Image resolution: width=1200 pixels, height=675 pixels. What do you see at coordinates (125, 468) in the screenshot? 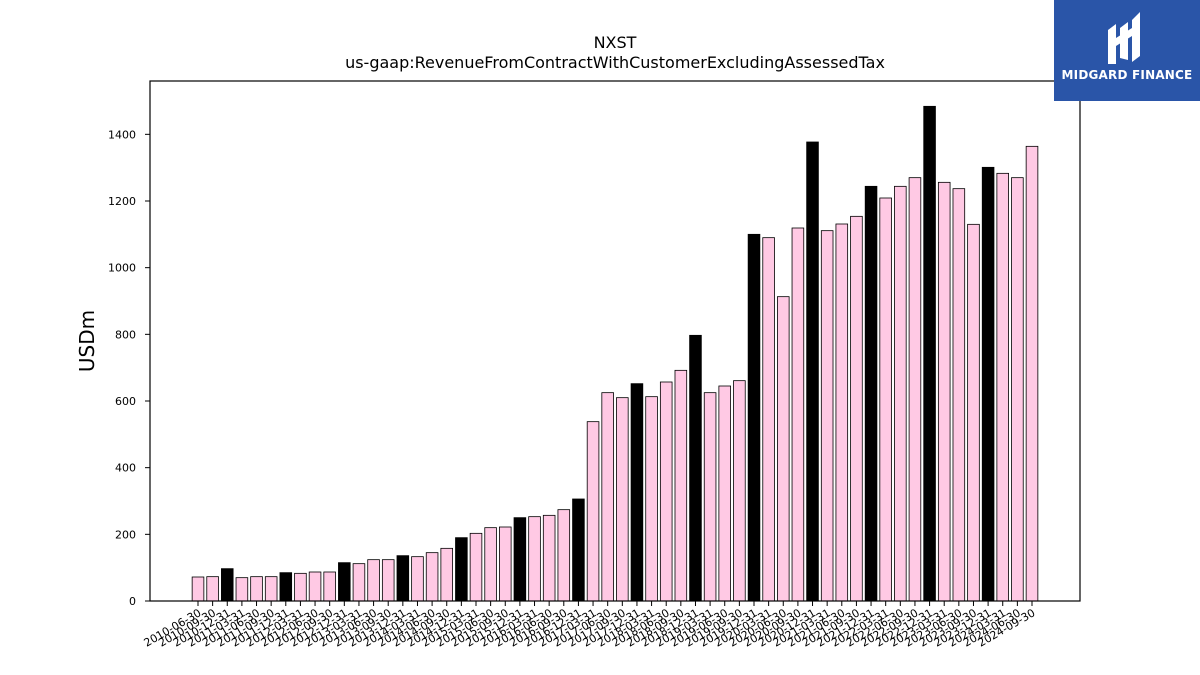
I see `y-tick-label: 400` at bounding box center [125, 468].